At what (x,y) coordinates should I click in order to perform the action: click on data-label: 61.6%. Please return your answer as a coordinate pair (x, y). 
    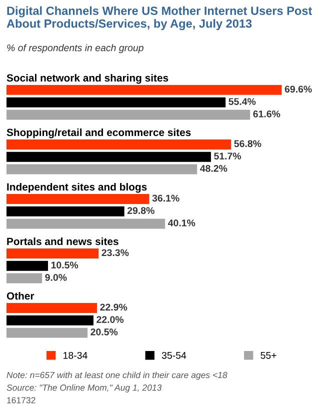
    Looking at the image, I should click on (266, 114).